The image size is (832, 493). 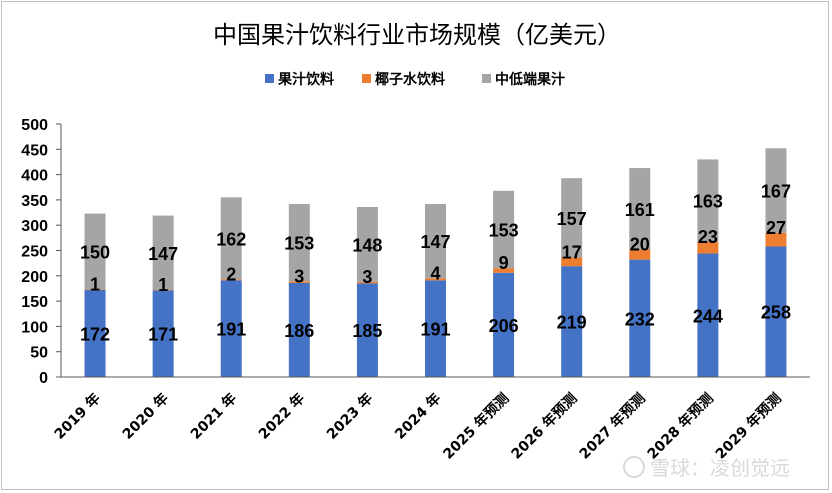 I want to click on data-label-0-0: 172, so click(x=95, y=334).